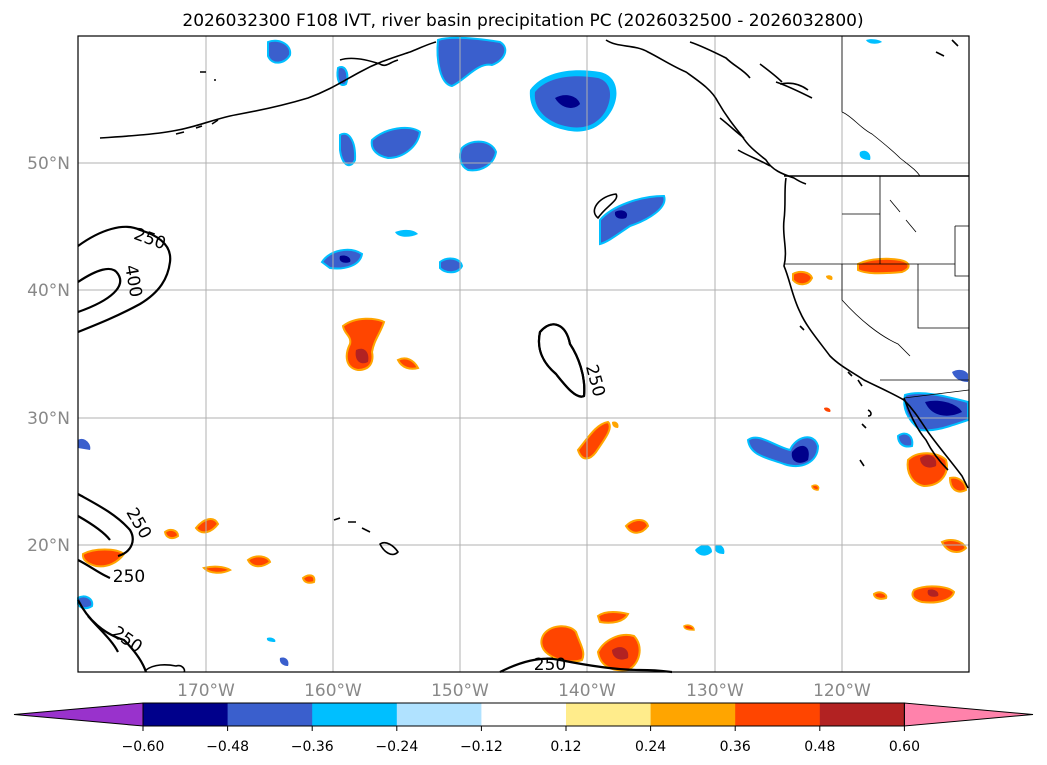 This screenshot has height=765, width=1047. Describe the element at coordinates (48, 546) in the screenshot. I see `lat-label: 20°N` at that location.